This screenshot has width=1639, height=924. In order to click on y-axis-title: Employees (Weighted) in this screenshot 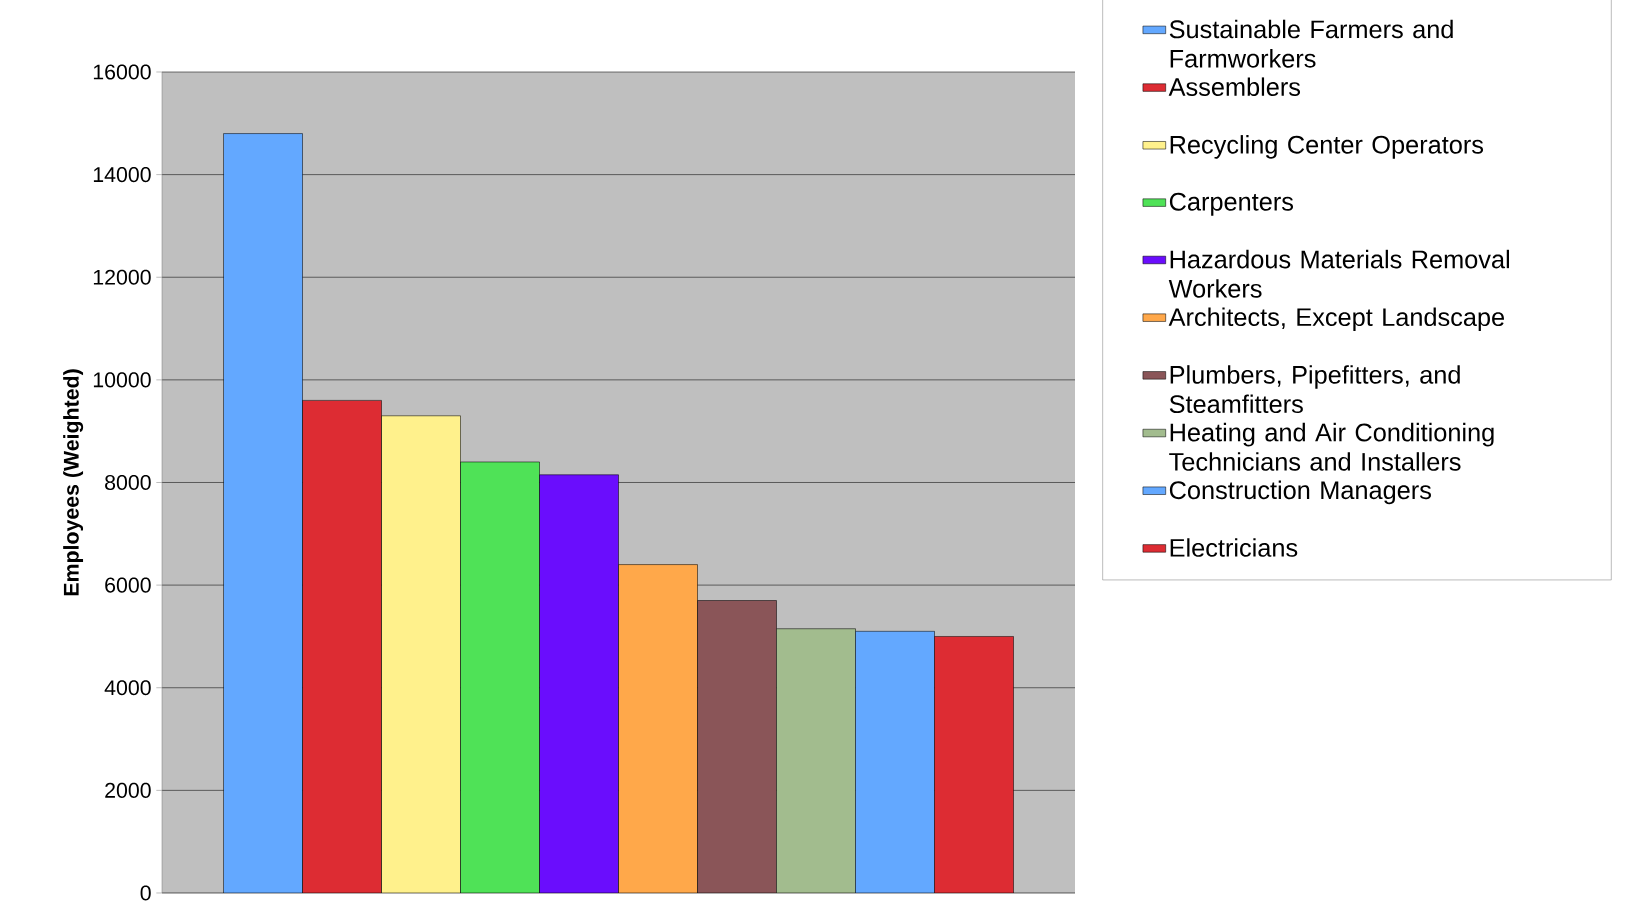, I will do `click(73, 482)`.